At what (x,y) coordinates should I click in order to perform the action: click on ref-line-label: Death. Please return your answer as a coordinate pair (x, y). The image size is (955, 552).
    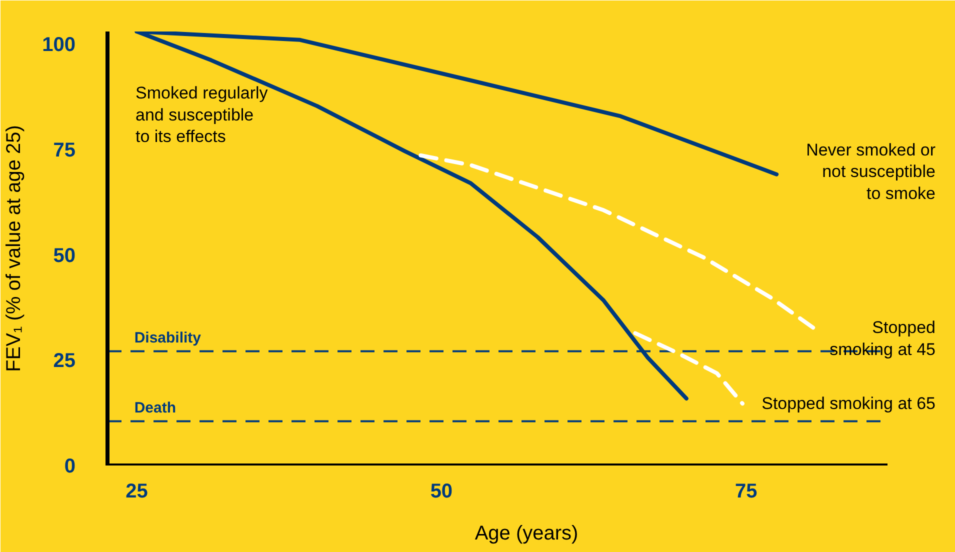
    Looking at the image, I should click on (155, 407).